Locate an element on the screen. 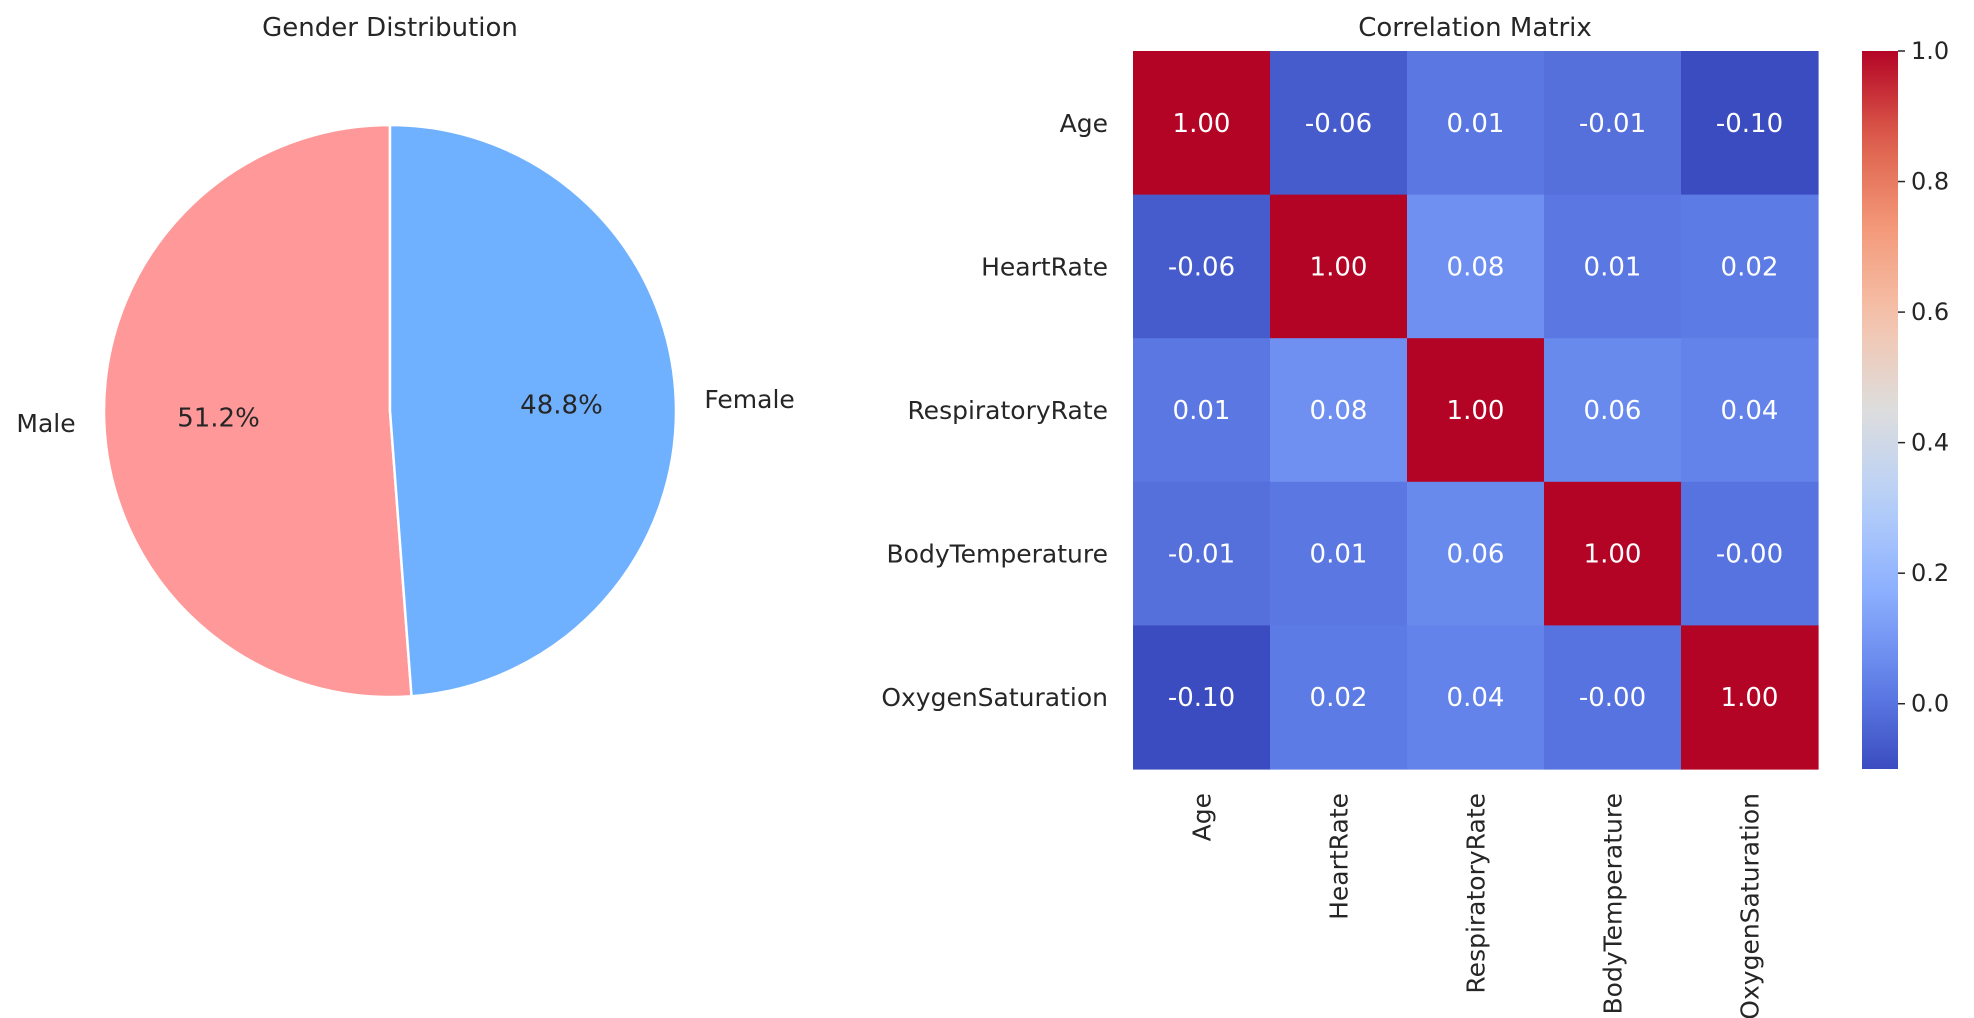  pie-slice-female is located at coordinates (533, 410).